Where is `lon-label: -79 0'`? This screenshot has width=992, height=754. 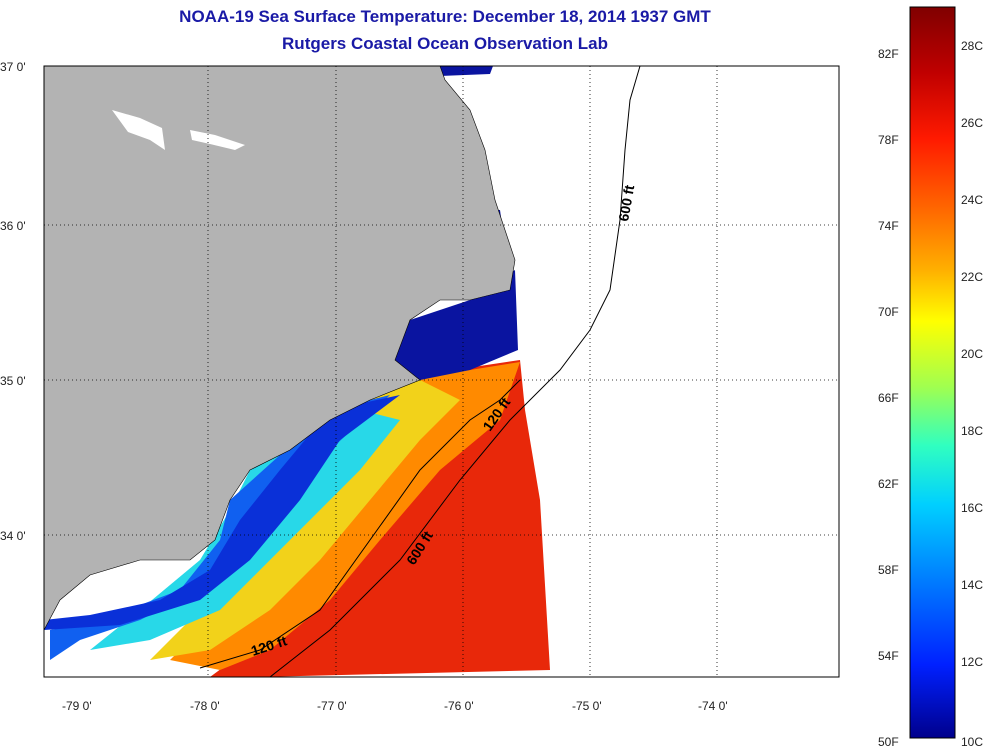 lon-label: -79 0' is located at coordinates (77, 706).